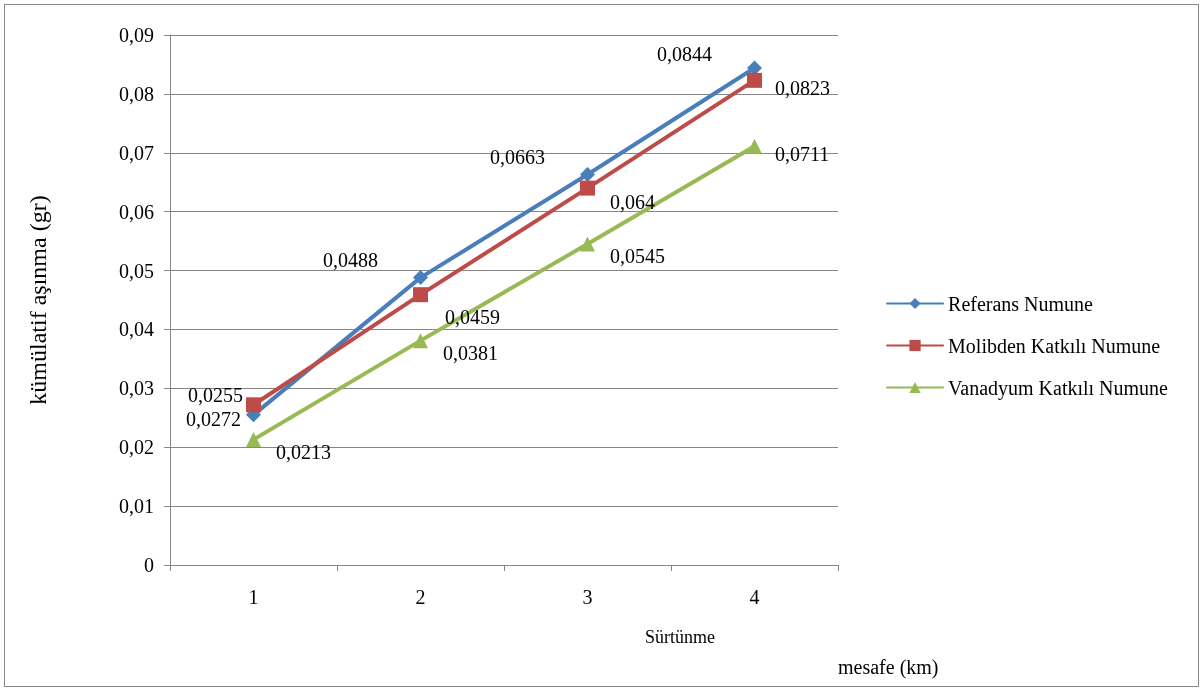 Image resolution: width=1203 pixels, height=691 pixels. Describe the element at coordinates (136, 270) in the screenshot. I see `y-tick-label: 0,05` at that location.